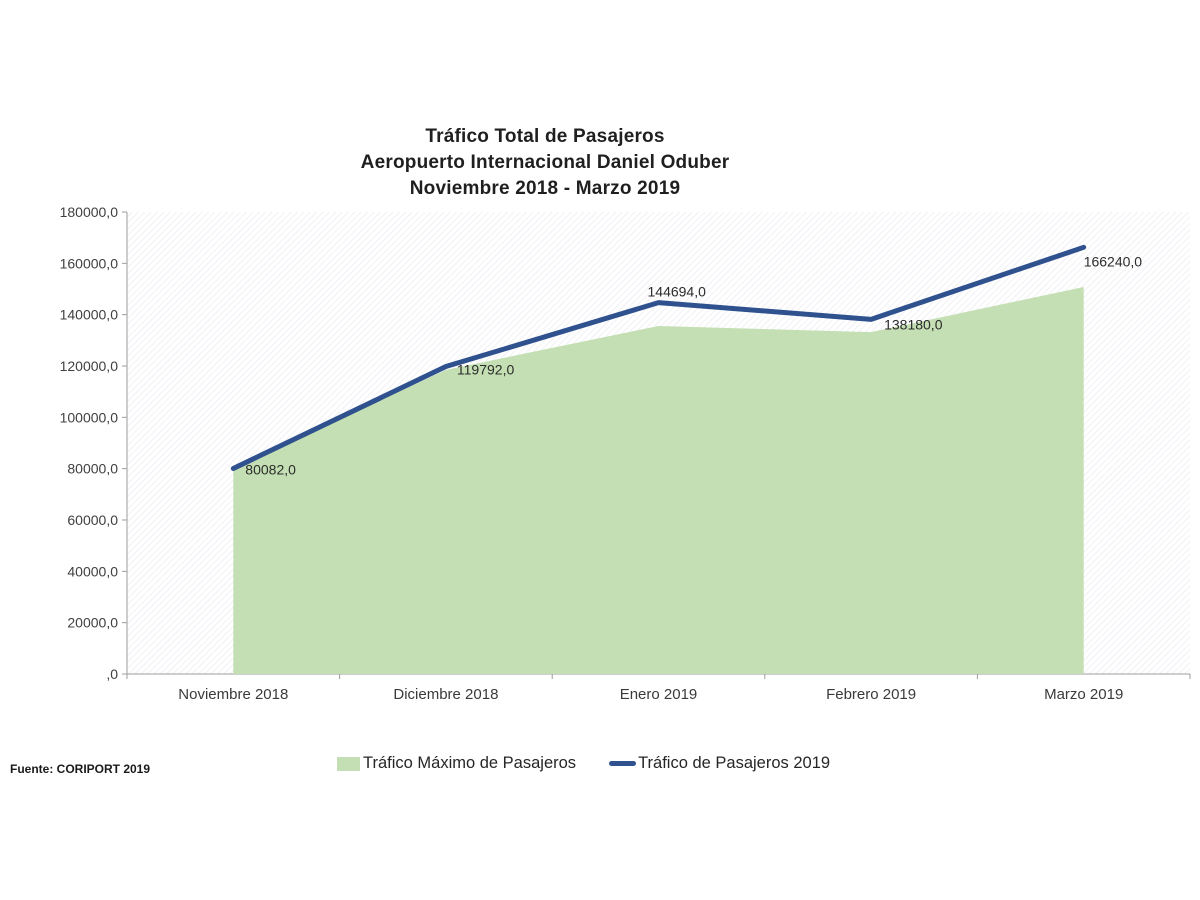 The width and height of the screenshot is (1200, 900). Describe the element at coordinates (913, 324) in the screenshot. I see `data-label: 138180,0` at that location.